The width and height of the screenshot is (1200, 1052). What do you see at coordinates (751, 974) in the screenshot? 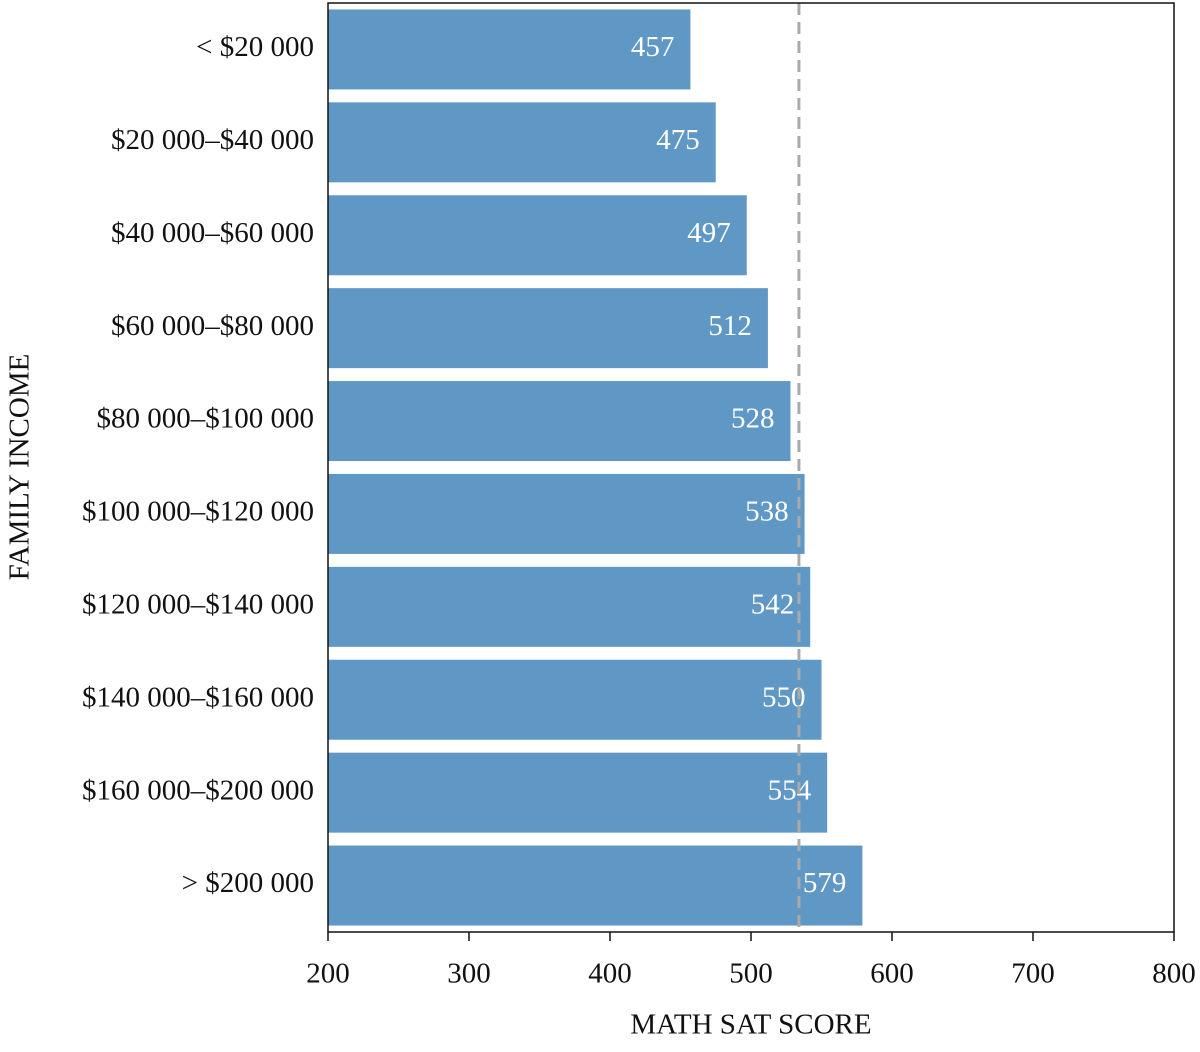
I see `x-tick-label: 500` at bounding box center [751, 974].